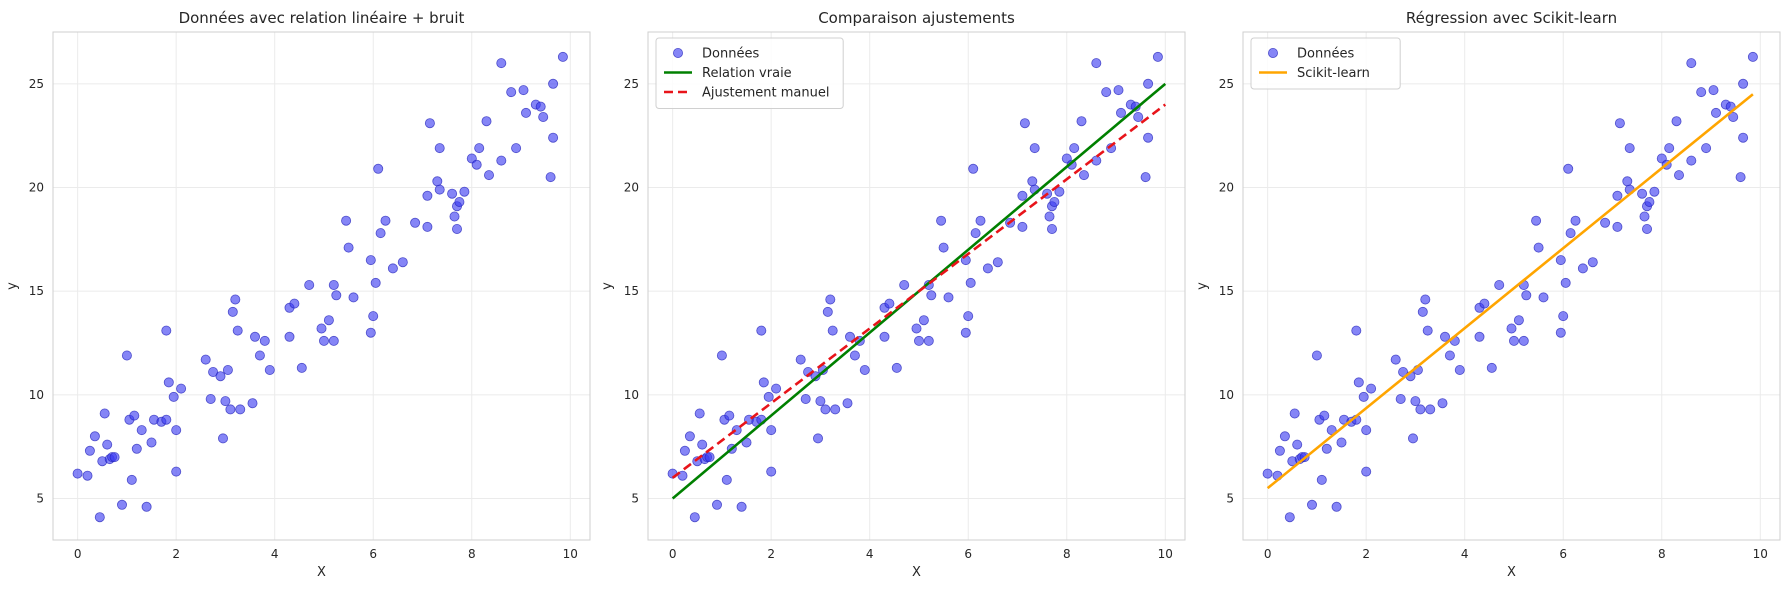  I want to click on x-tick-label: 8, so click(472, 554).